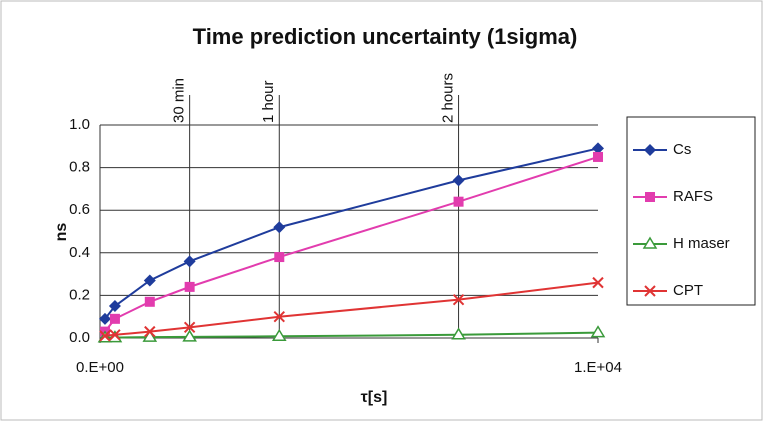  What do you see at coordinates (448, 98) in the screenshot?
I see `annotation-label: 2 hours` at bounding box center [448, 98].